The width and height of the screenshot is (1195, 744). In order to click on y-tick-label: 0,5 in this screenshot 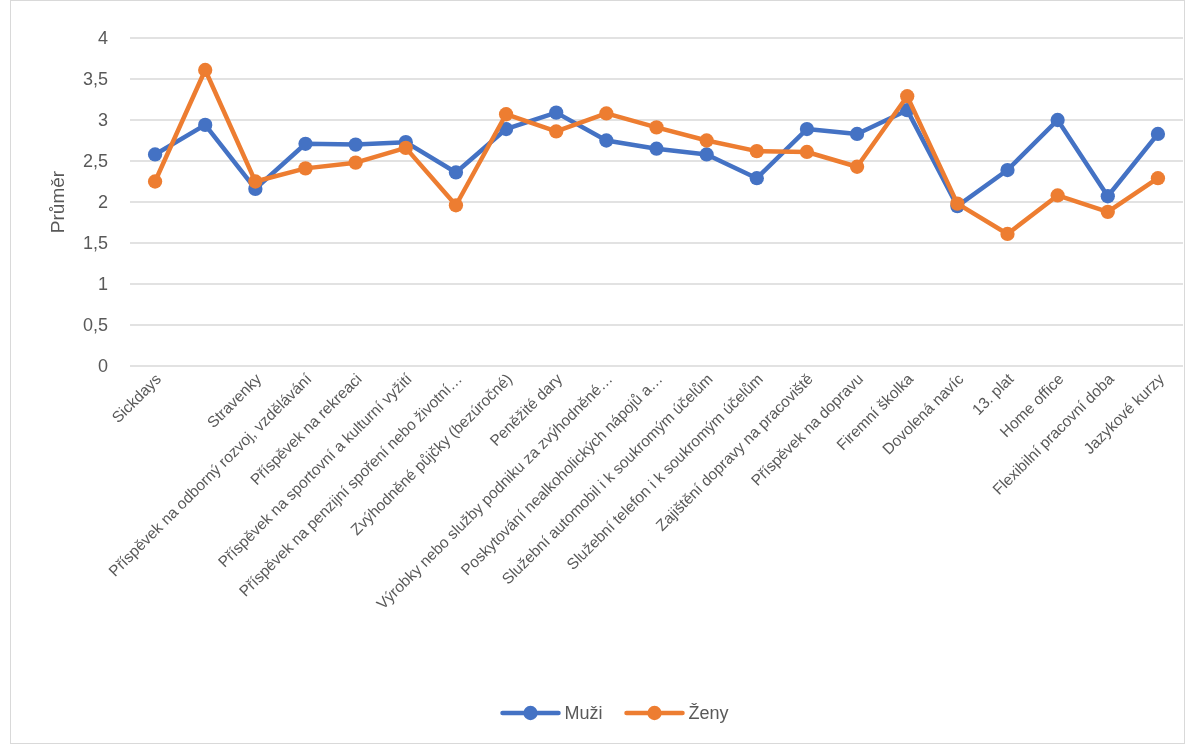, I will do `click(95, 325)`.